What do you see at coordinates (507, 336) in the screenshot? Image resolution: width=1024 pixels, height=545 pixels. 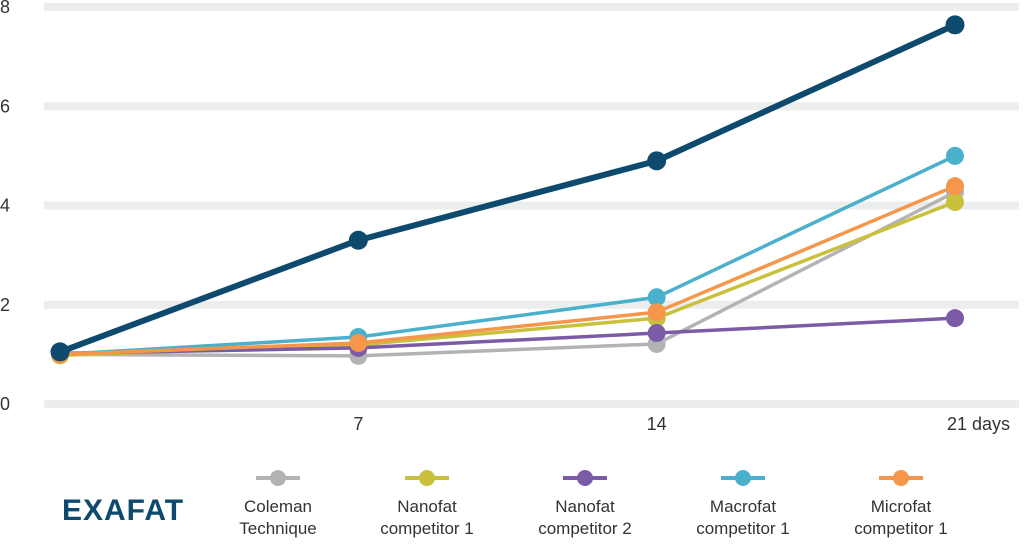 I see `series-line` at bounding box center [507, 336].